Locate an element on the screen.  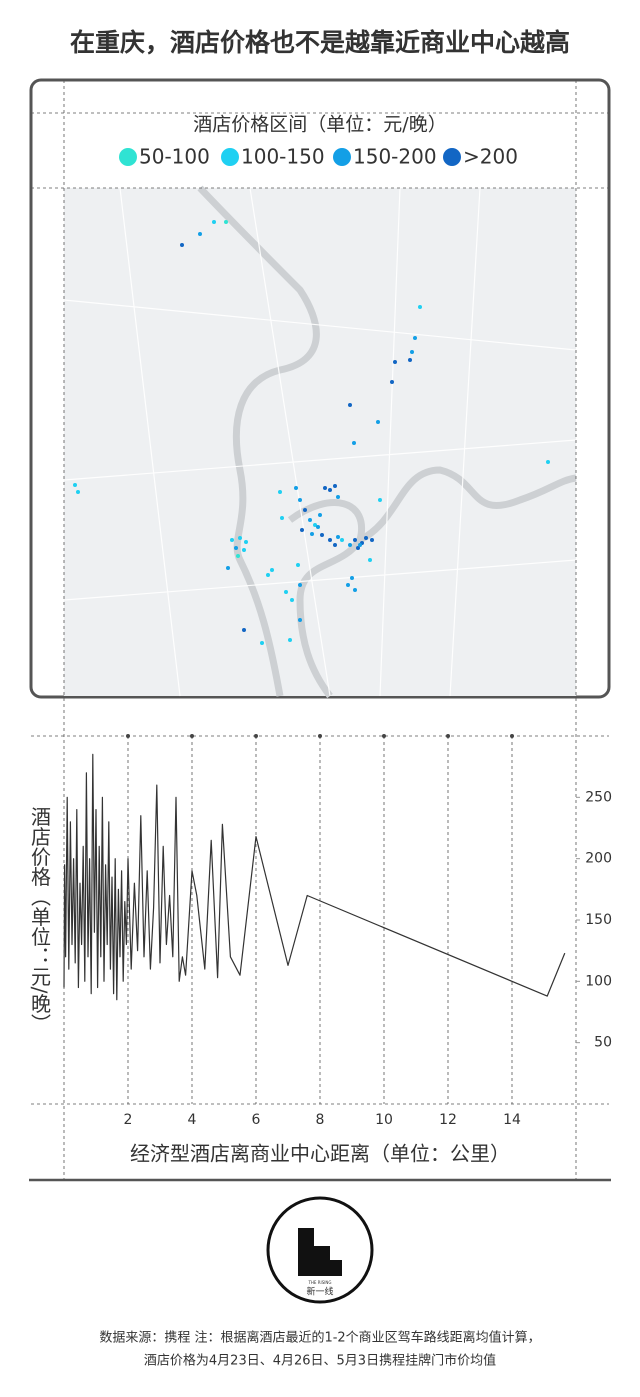
x-axis-label: 经济型酒店离商业中心距离（单位：公里） is located at coordinates (320, 1154).